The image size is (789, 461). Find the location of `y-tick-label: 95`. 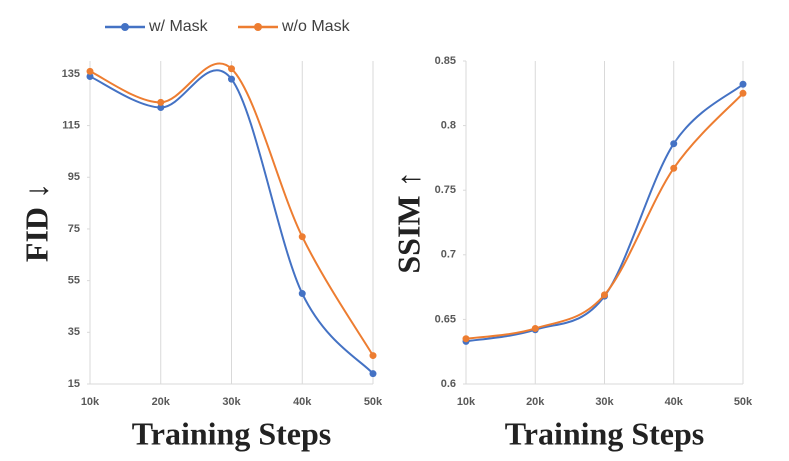

y-tick-label: 95 is located at coordinates (74, 177).